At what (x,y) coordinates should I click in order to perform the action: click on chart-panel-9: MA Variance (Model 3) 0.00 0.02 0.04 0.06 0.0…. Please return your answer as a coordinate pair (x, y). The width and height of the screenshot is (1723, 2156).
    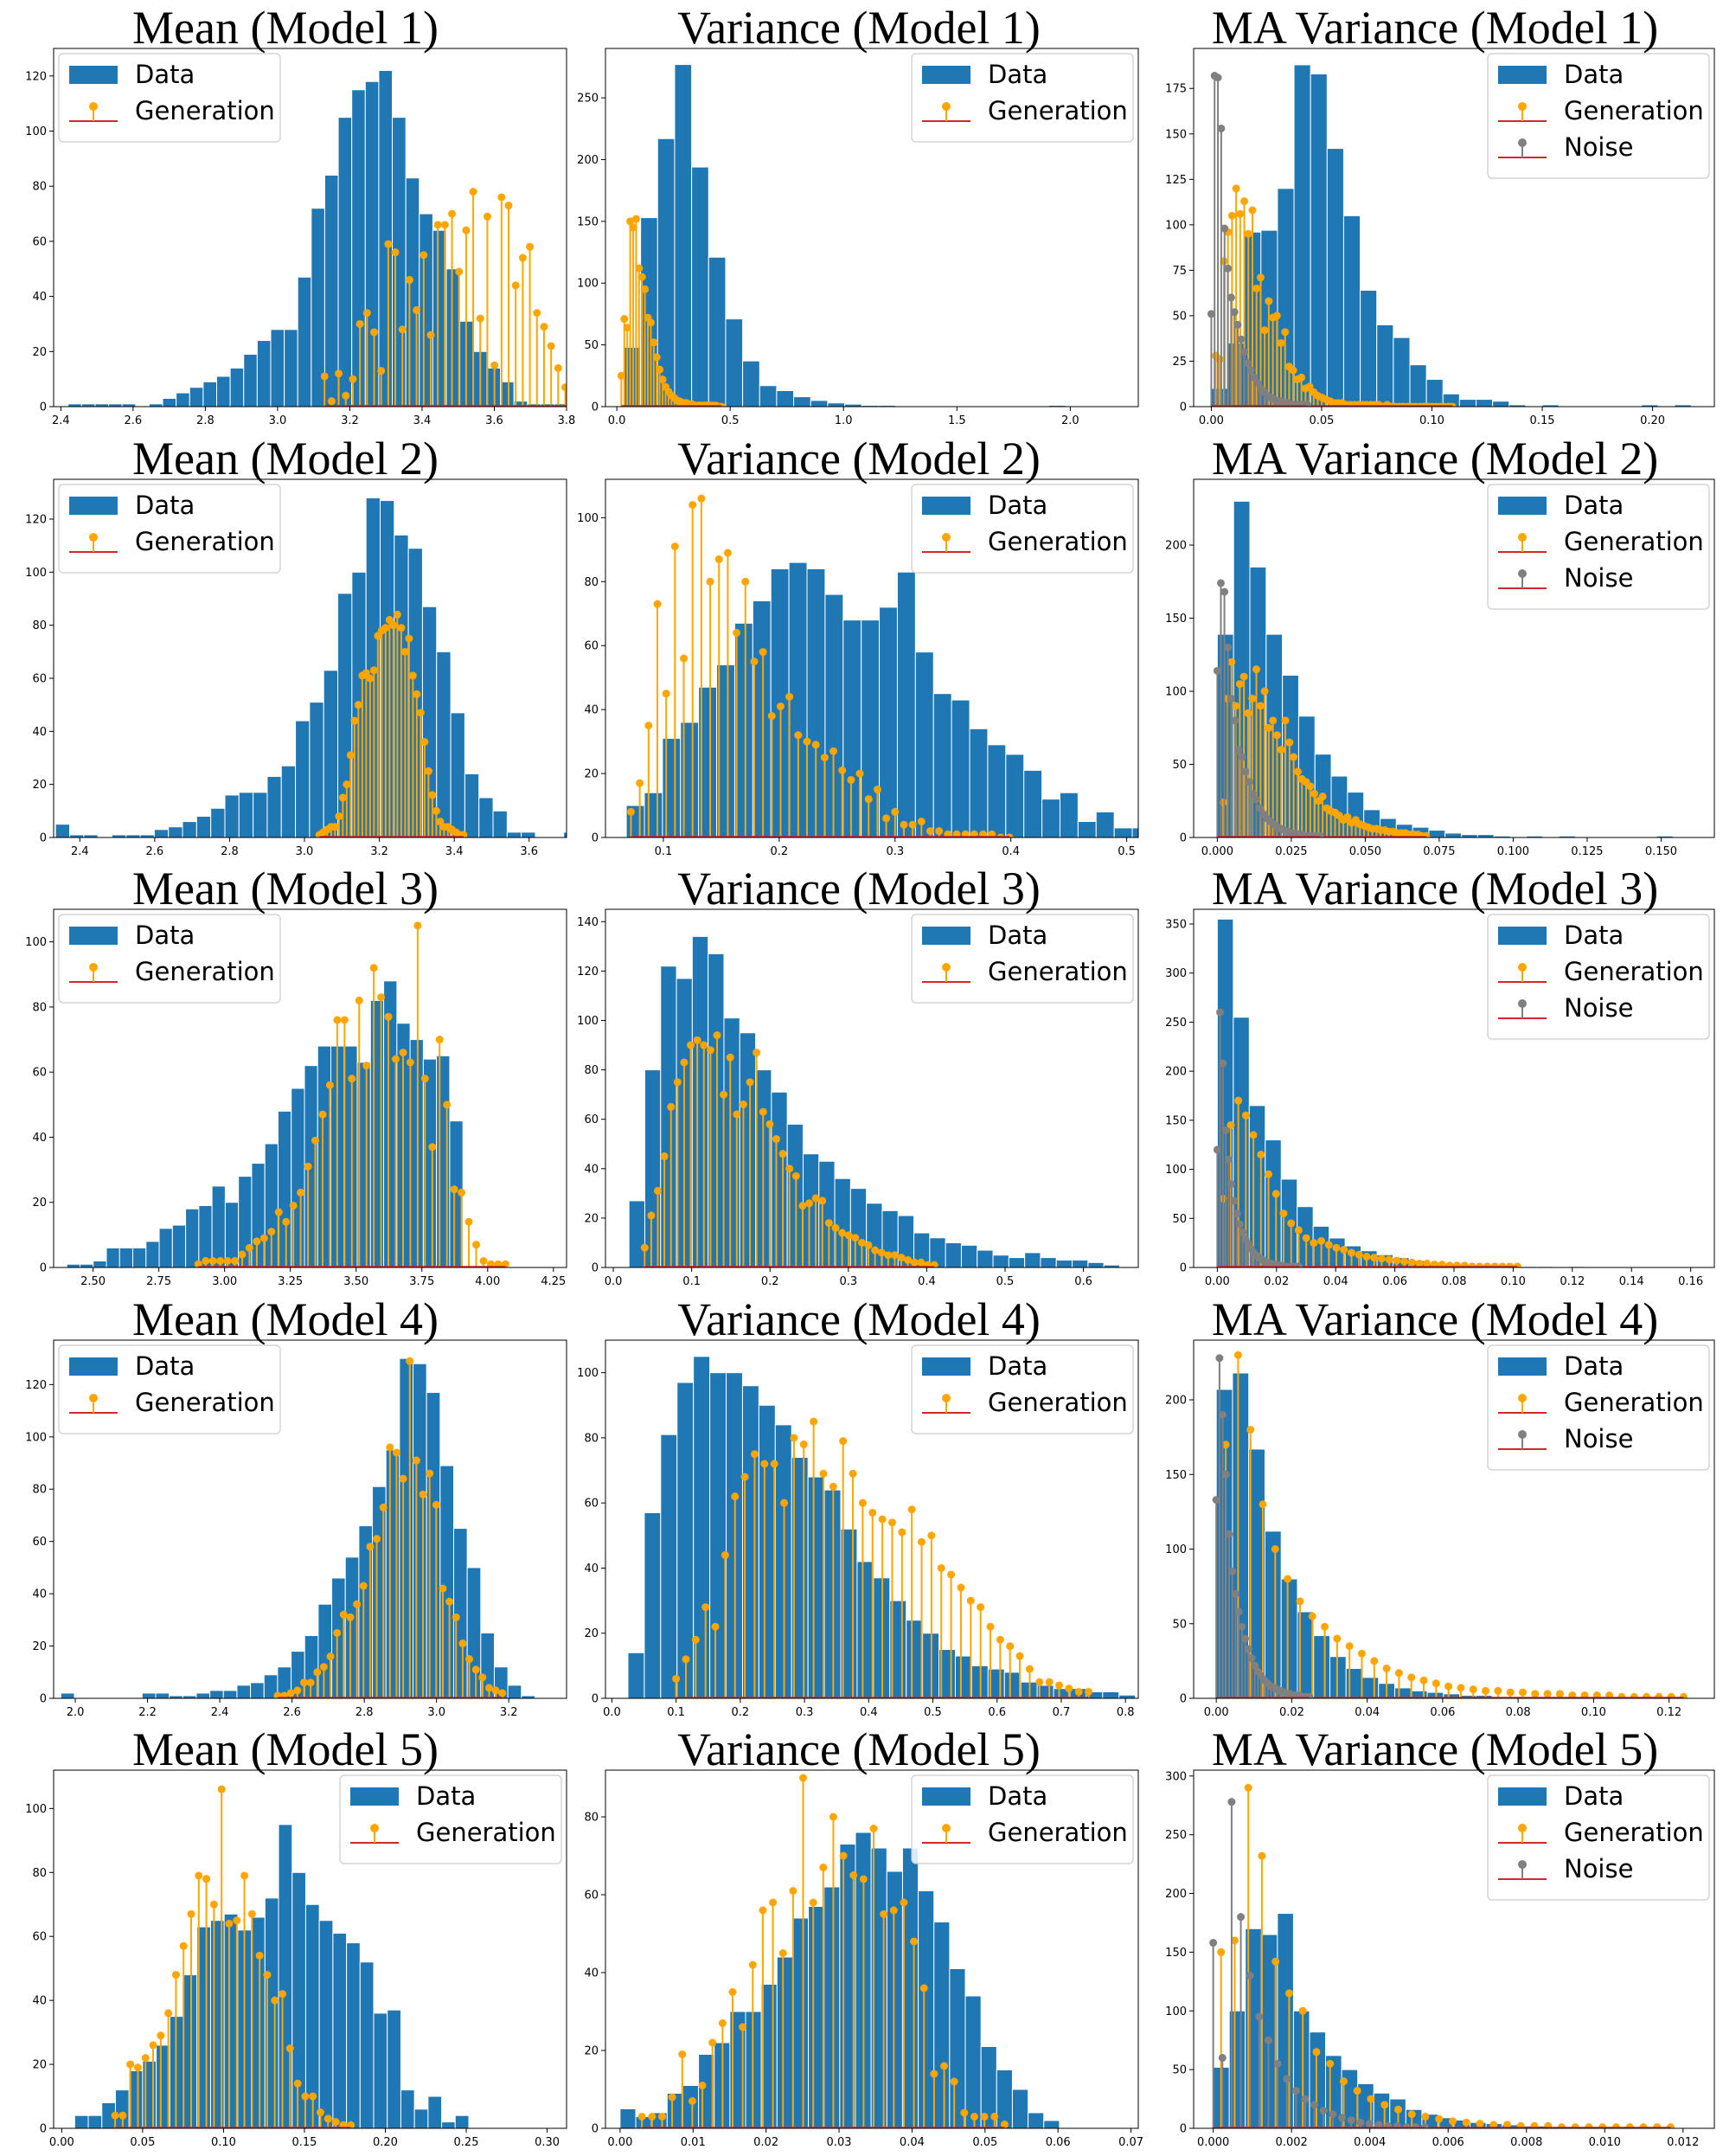
    Looking at the image, I should click on (1435, 1076).